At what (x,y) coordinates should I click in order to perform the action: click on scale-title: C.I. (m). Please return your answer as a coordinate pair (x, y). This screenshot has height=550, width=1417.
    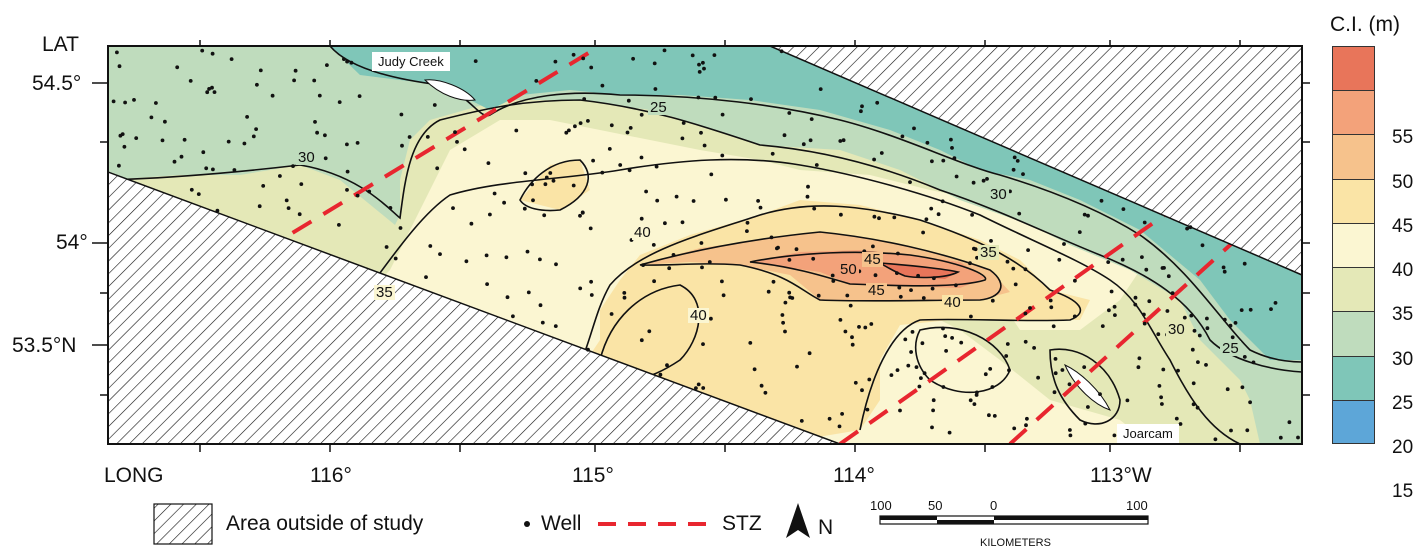
    Looking at the image, I should click on (1365, 24).